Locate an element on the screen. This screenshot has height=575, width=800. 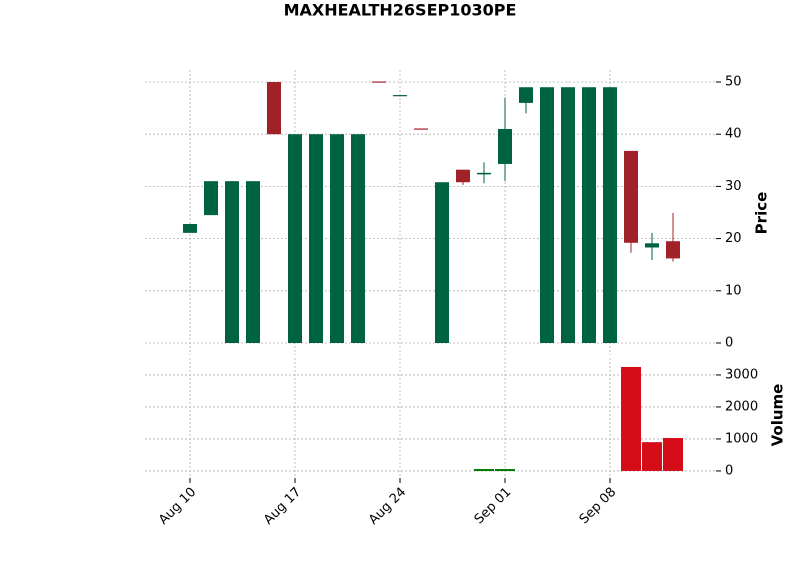
volume-tick-label: 0 is located at coordinates (729, 470).